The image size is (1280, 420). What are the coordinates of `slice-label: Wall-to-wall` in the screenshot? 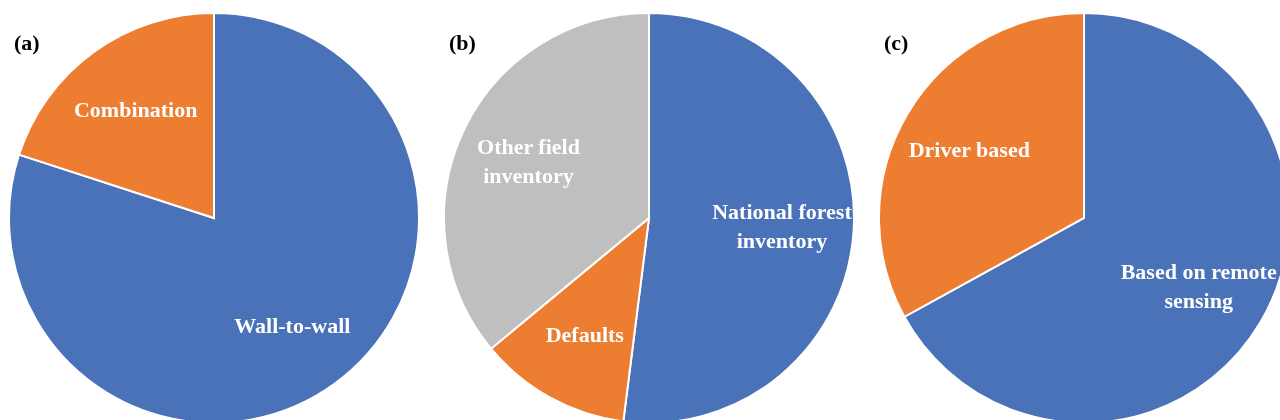 It's located at (292, 325).